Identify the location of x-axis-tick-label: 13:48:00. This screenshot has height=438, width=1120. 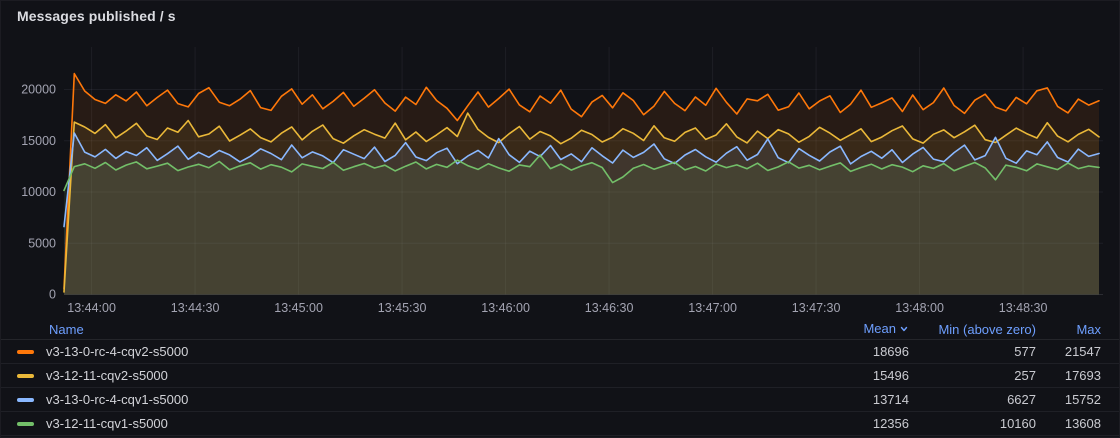
(919, 308).